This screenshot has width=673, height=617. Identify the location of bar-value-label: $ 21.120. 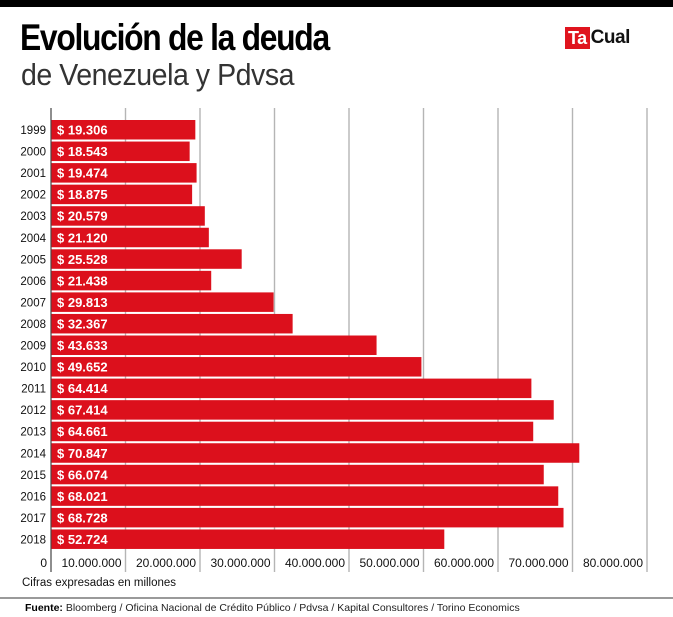
(82, 237).